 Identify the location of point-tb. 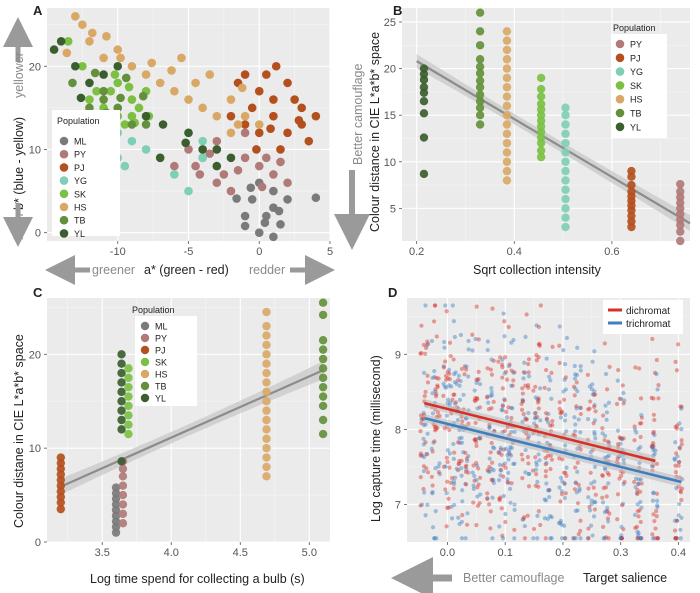
(146, 124).